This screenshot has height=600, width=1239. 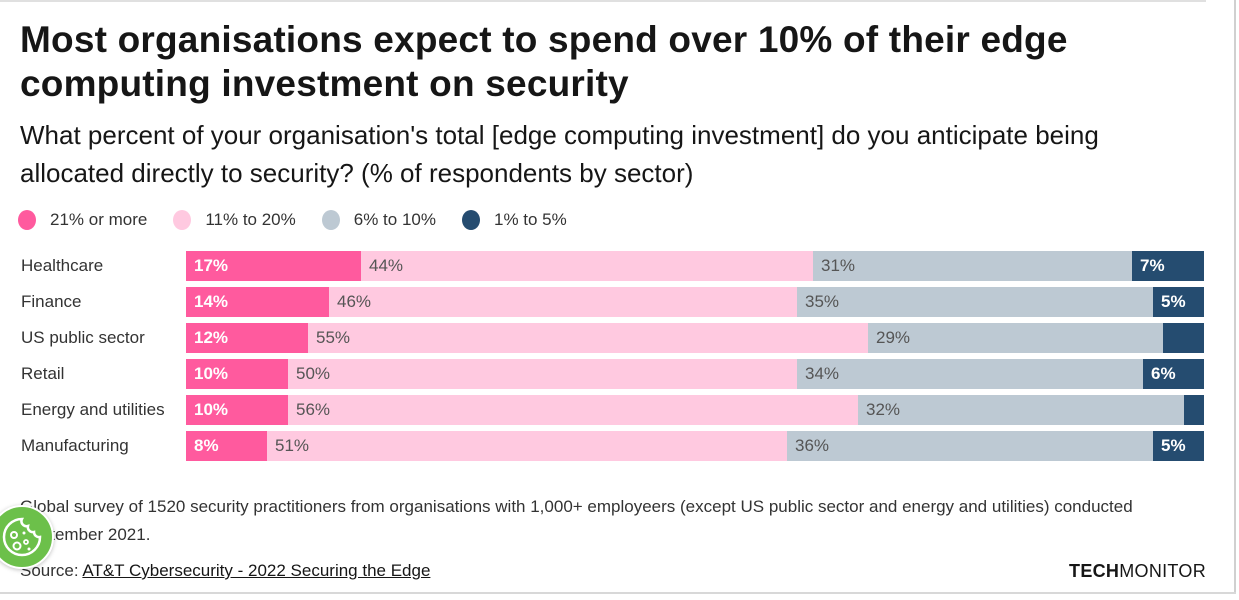 I want to click on top-divider, so click(x=603, y=1).